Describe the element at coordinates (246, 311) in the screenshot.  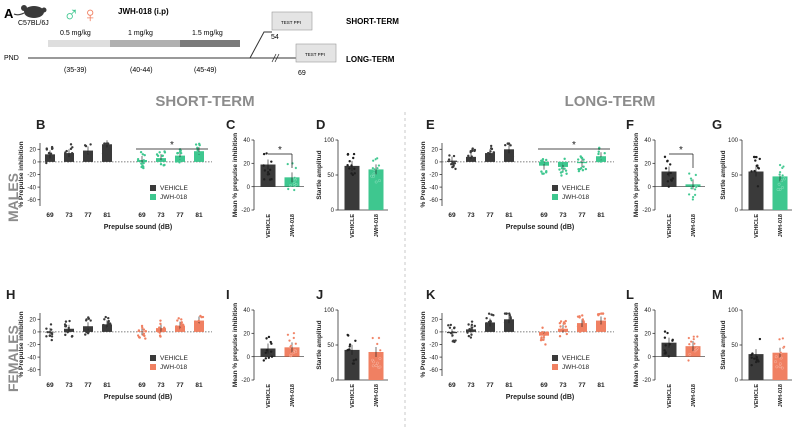
I see `panel-i-y-tick-label: 40` at that location.